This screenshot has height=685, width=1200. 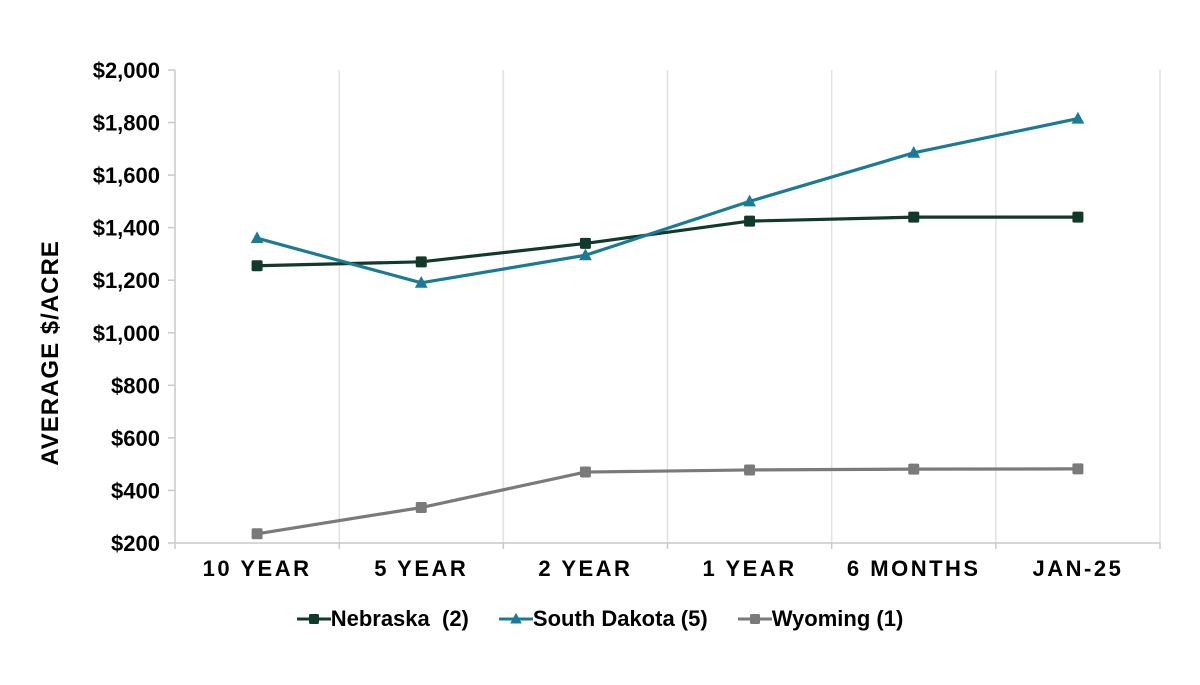 What do you see at coordinates (126, 70) in the screenshot?
I see `y-axis-tick-label: $2,000` at bounding box center [126, 70].